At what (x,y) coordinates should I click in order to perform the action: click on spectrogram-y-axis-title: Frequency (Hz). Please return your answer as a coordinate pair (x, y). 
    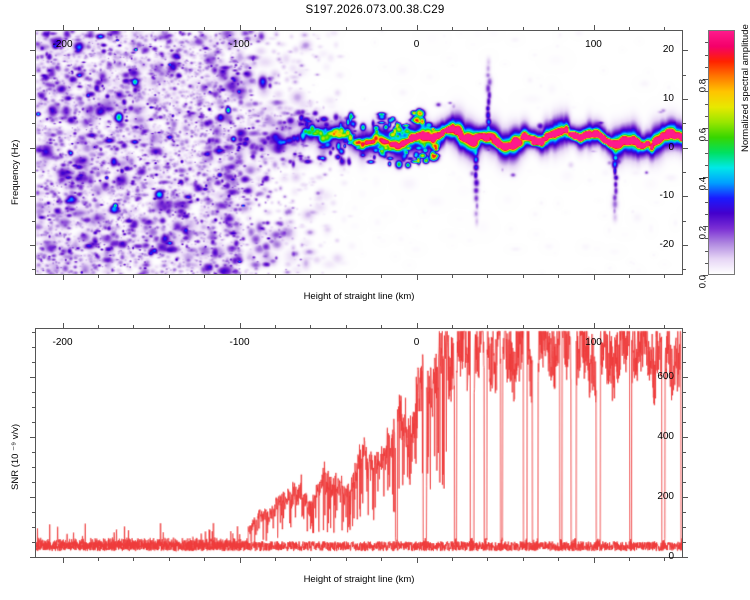
    Looking at the image, I should click on (15, 172).